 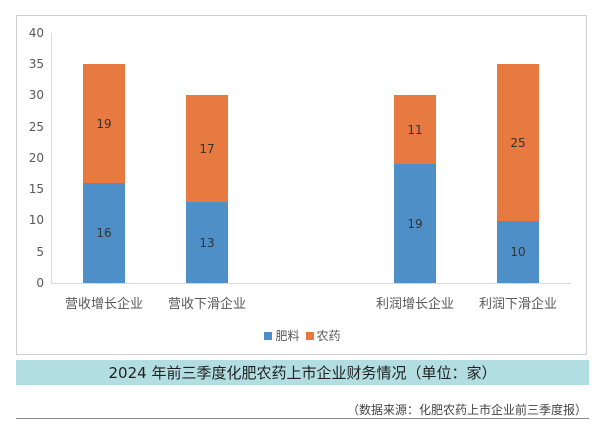 I want to click on legend-swatch-blue-icon, so click(x=268, y=335).